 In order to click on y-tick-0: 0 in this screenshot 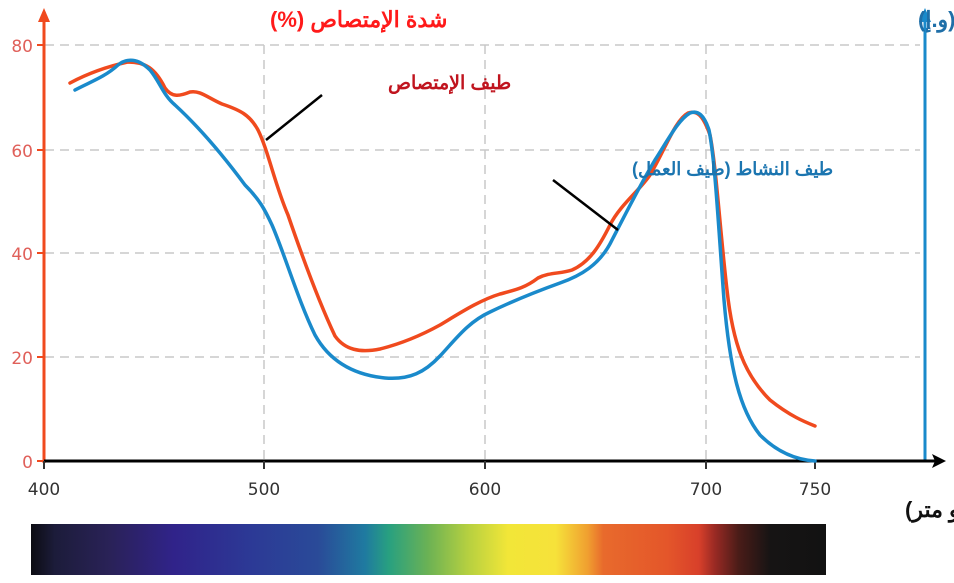, I will do `click(27, 463)`.